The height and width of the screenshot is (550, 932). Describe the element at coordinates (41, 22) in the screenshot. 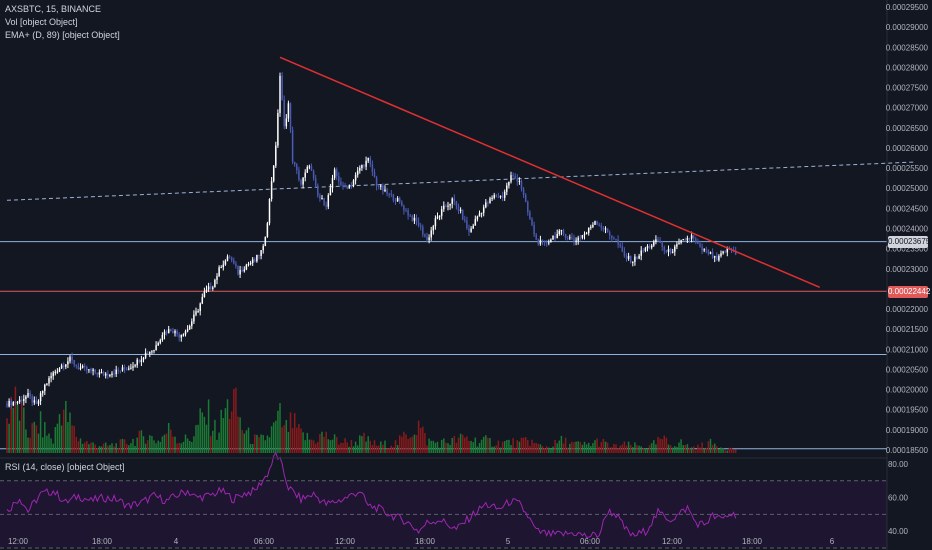

I see `volume-legend: Vol [object Object]` at that location.